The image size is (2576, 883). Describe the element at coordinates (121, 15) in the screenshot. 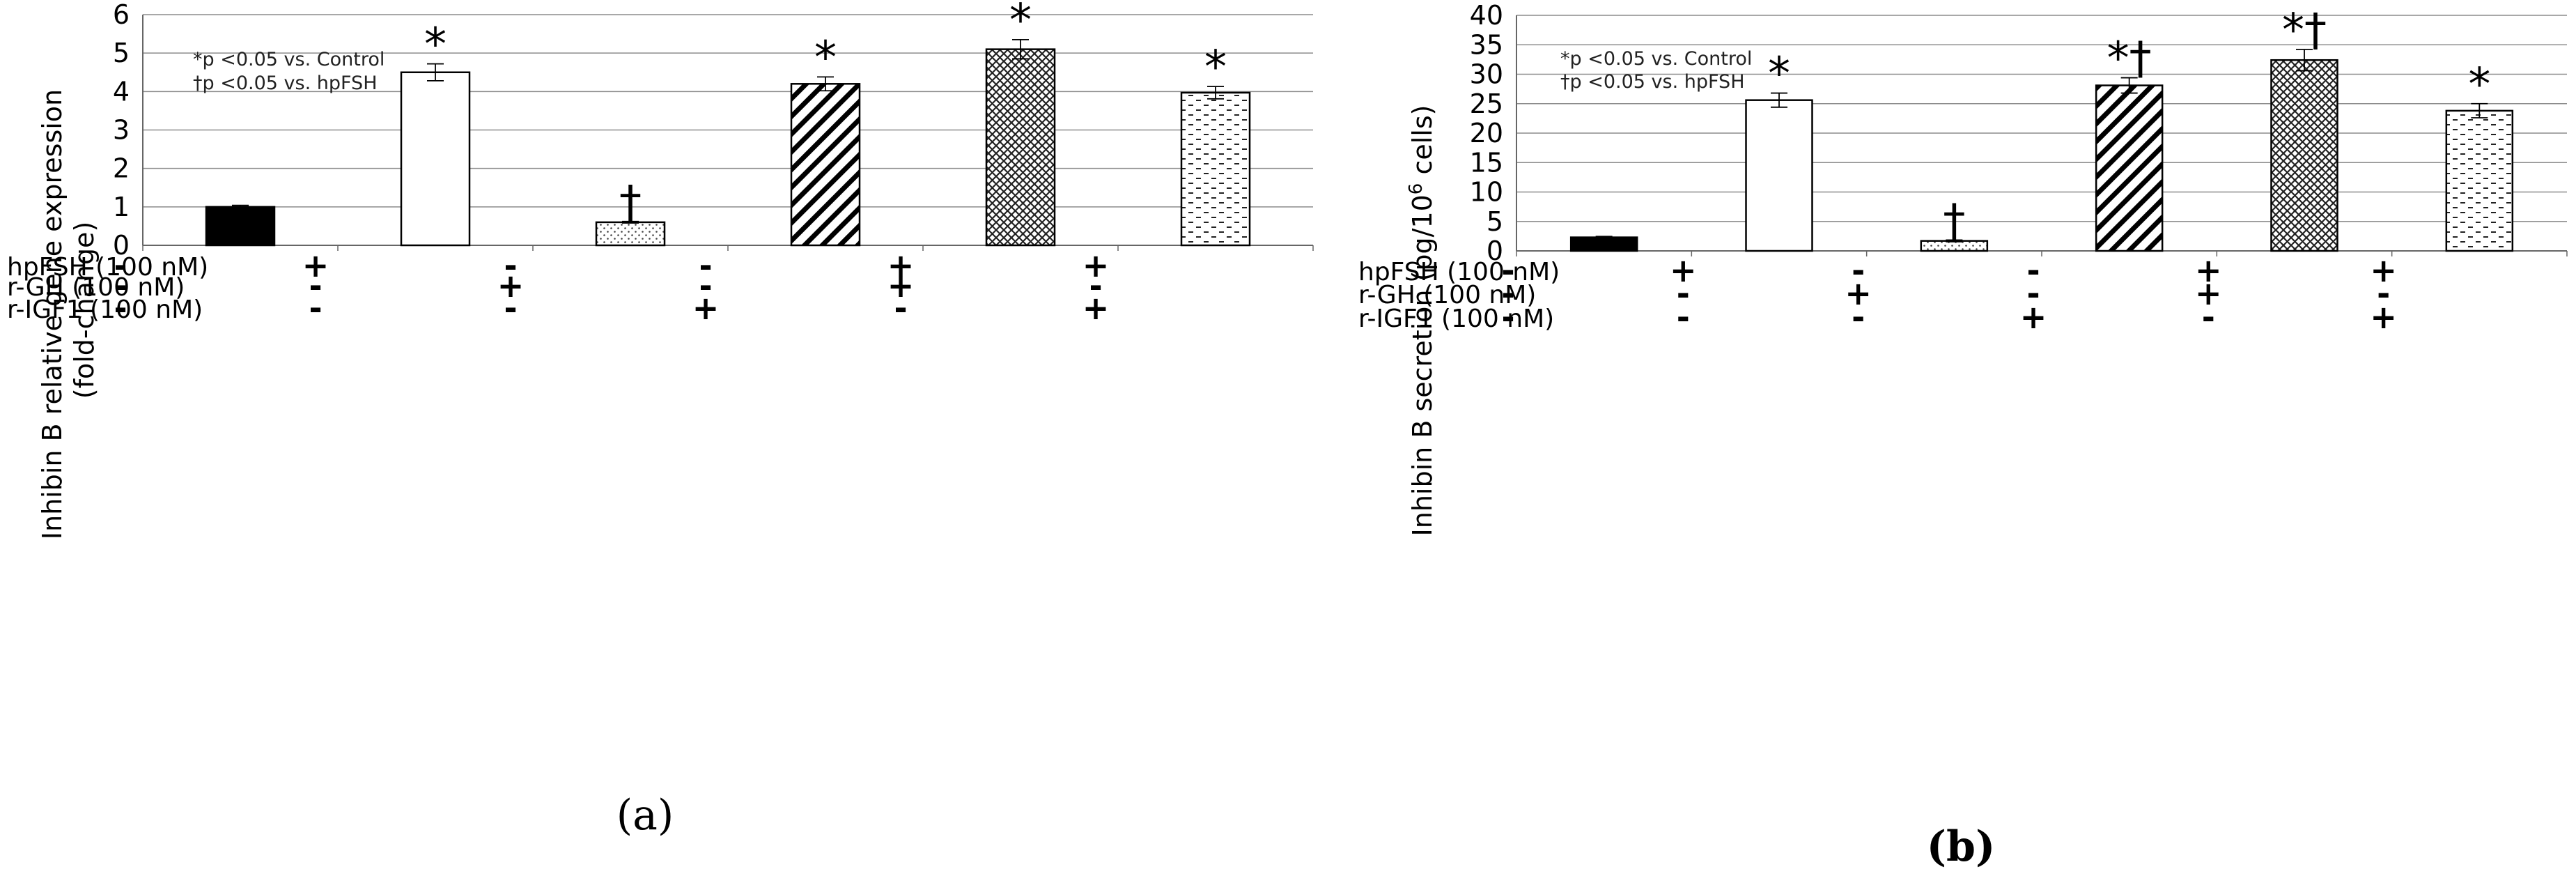

I see `y-tick-label: 6` at that location.